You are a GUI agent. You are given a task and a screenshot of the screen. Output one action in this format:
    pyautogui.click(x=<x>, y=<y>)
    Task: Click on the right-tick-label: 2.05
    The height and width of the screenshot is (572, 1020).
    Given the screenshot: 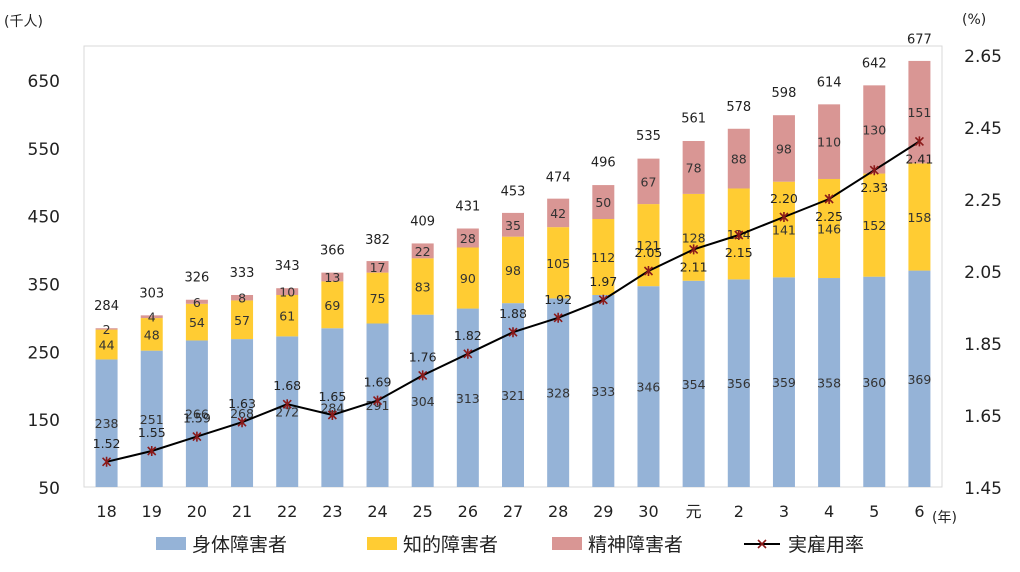 What is the action you would take?
    pyautogui.click(x=983, y=273)
    